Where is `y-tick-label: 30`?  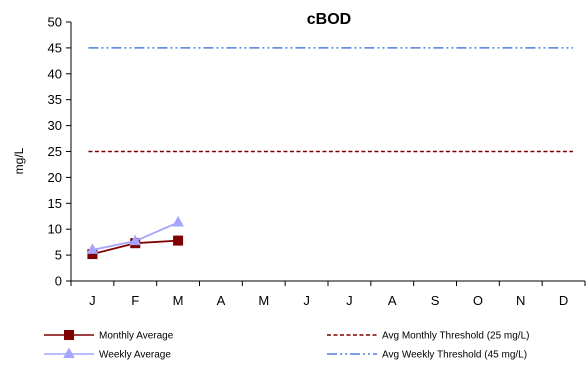 y-tick-label: 30 is located at coordinates (55, 125).